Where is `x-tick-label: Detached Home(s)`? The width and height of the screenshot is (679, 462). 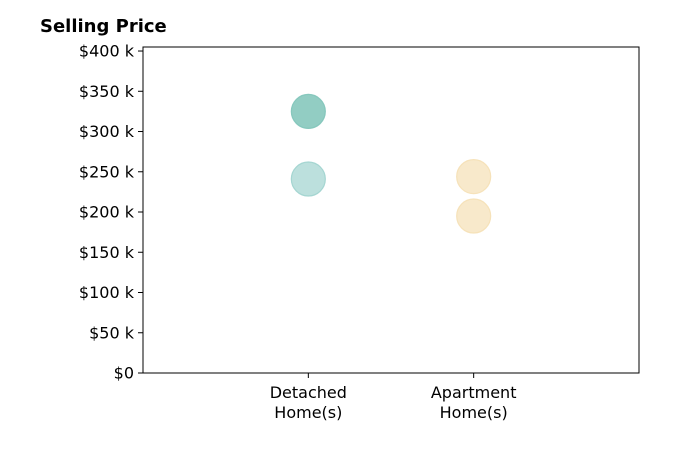
x-tick-label: Detached Home(s) is located at coordinates (308, 402).